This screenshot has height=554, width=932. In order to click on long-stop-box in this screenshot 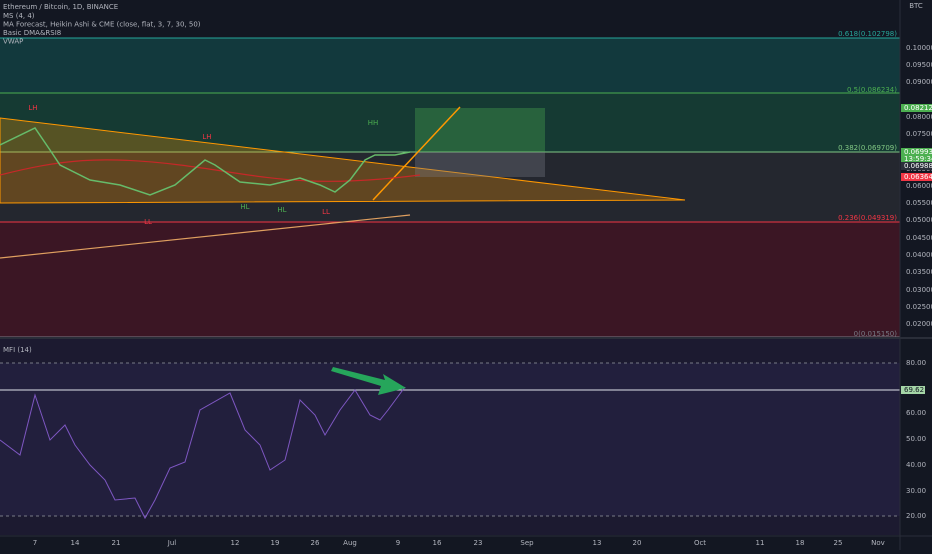, I will do `click(480, 164)`.